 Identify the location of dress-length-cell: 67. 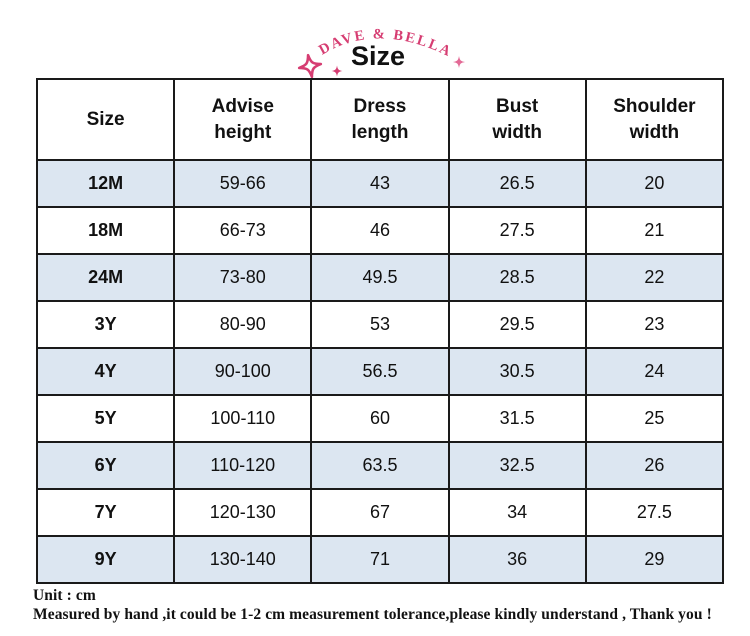
(380, 512).